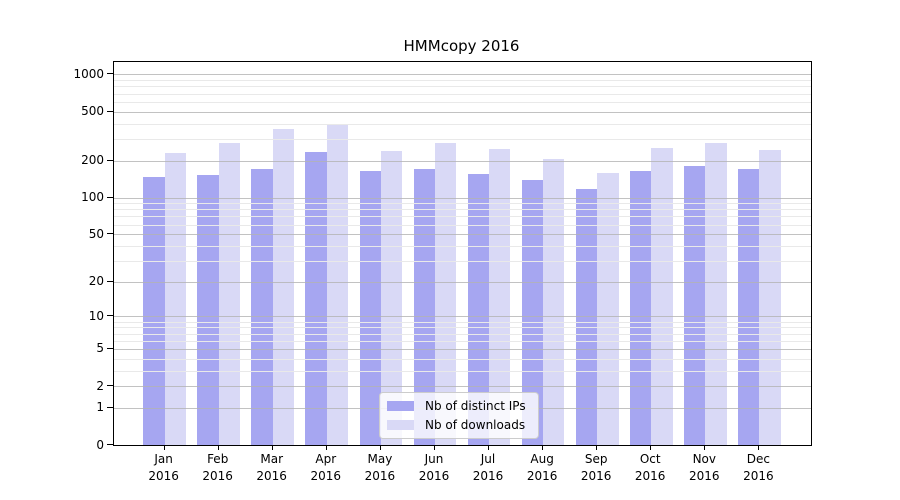 The height and width of the screenshot is (500, 900). Describe the element at coordinates (100, 348) in the screenshot. I see `y-tick-label: 5` at that location.